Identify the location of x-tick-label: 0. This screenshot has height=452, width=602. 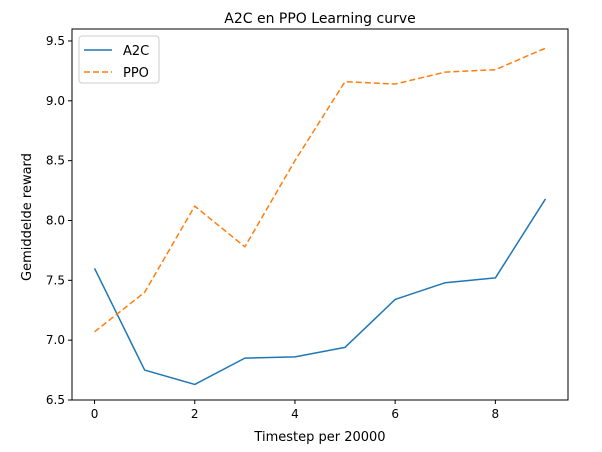
(95, 414).